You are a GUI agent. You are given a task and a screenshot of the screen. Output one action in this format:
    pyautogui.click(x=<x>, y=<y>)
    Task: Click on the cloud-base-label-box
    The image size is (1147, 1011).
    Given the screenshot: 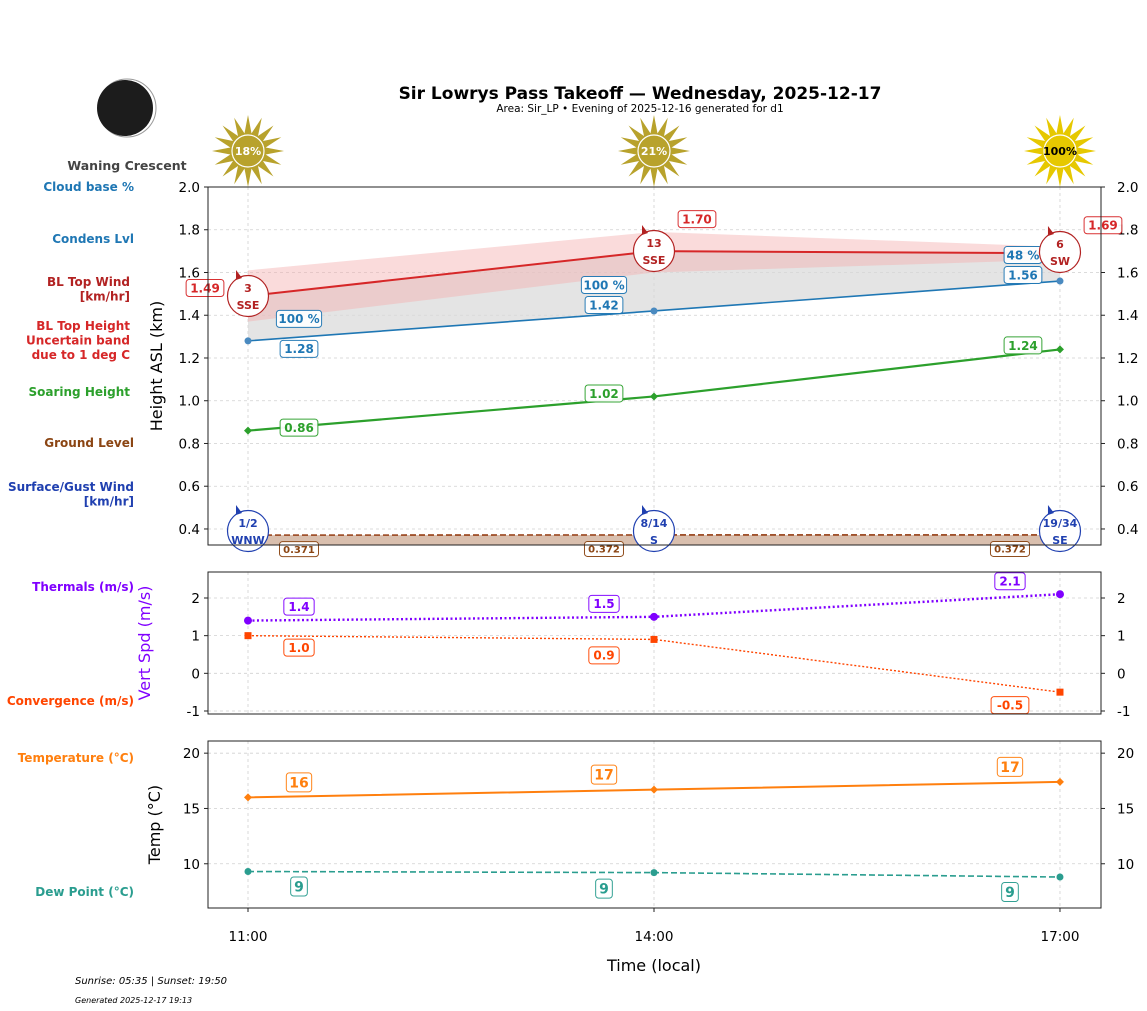 What is the action you would take?
    pyautogui.click(x=299, y=318)
    